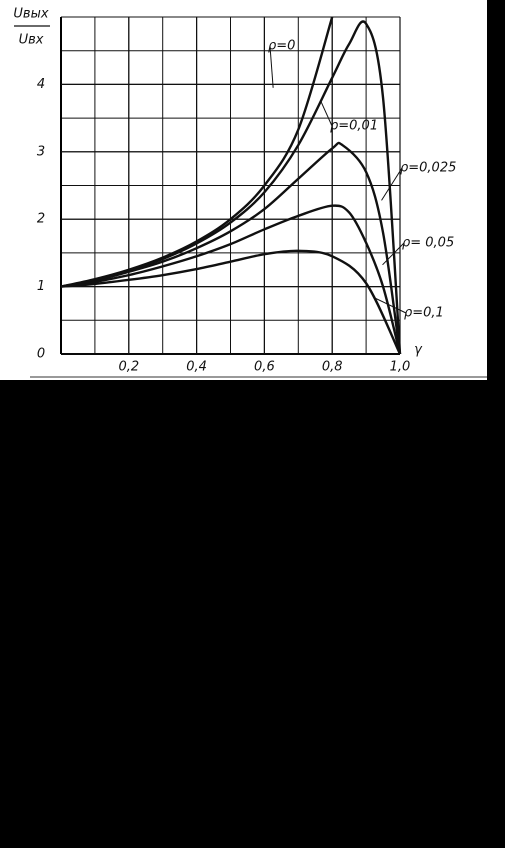 The height and width of the screenshot is (848, 505). What do you see at coordinates (41, 151) in the screenshot?
I see `y-tick-label: 3` at bounding box center [41, 151].